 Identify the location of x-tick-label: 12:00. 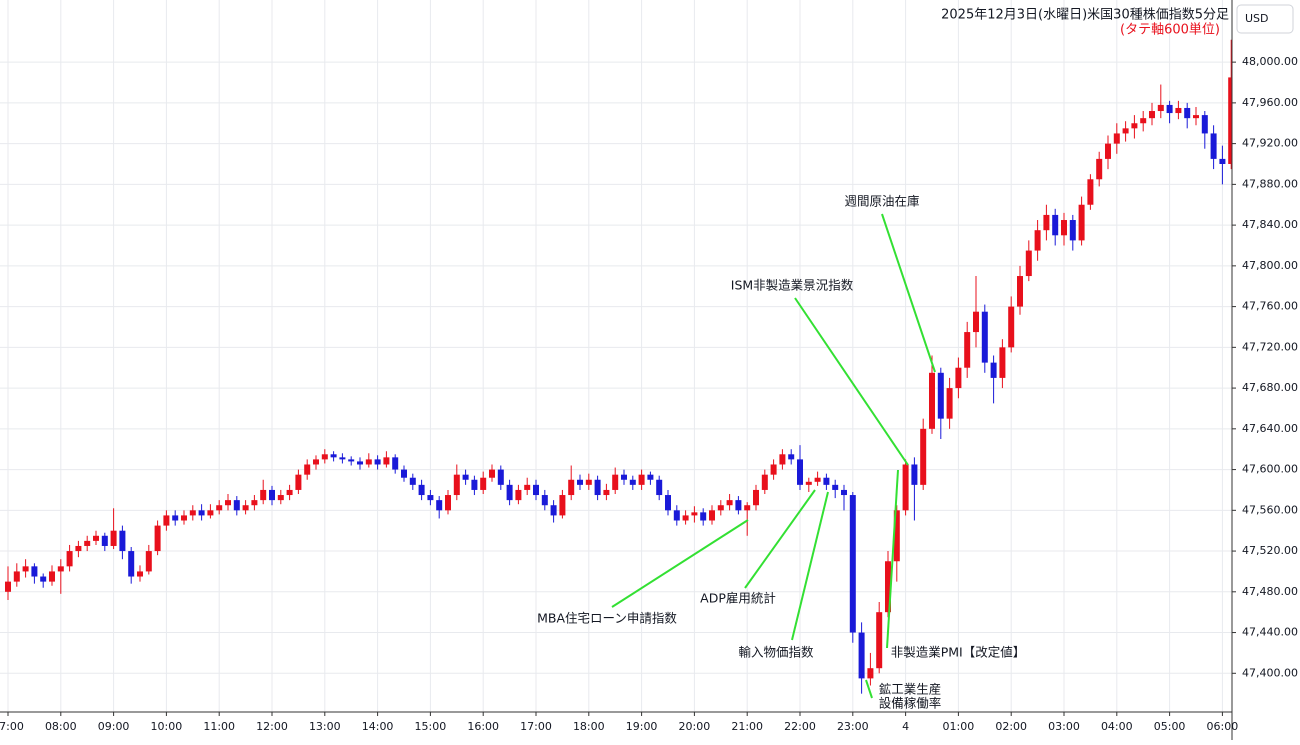
(272, 726).